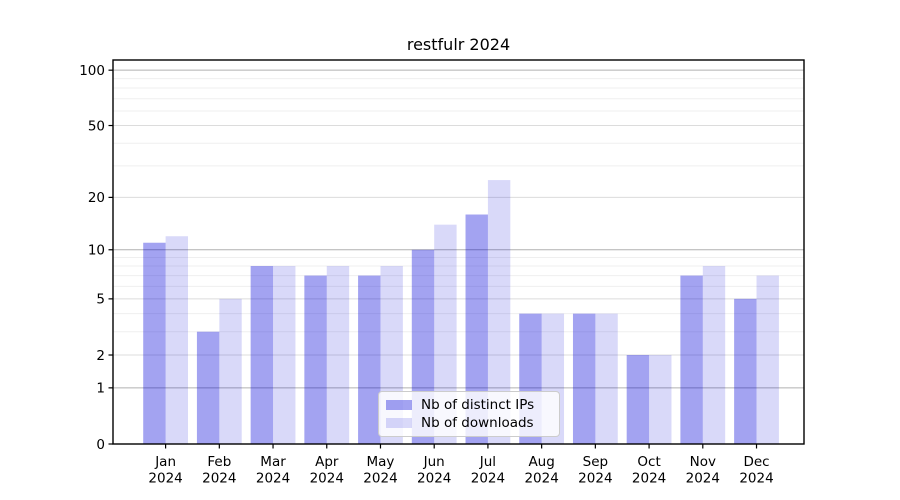 Image resolution: width=900 pixels, height=500 pixels. What do you see at coordinates (648, 462) in the screenshot?
I see `x-tick-label-oct: Oct` at bounding box center [648, 462].